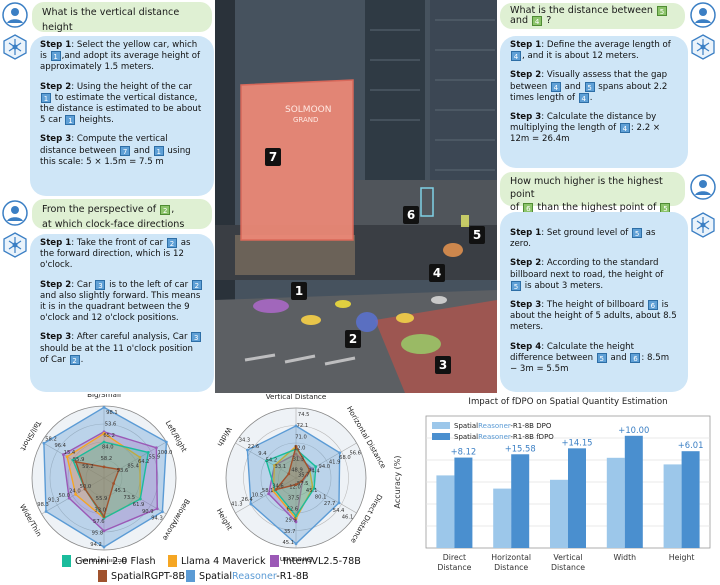 This screenshot has height=585, width=720. I want to click on bar-delta-label: +14.15, so click(577, 442).